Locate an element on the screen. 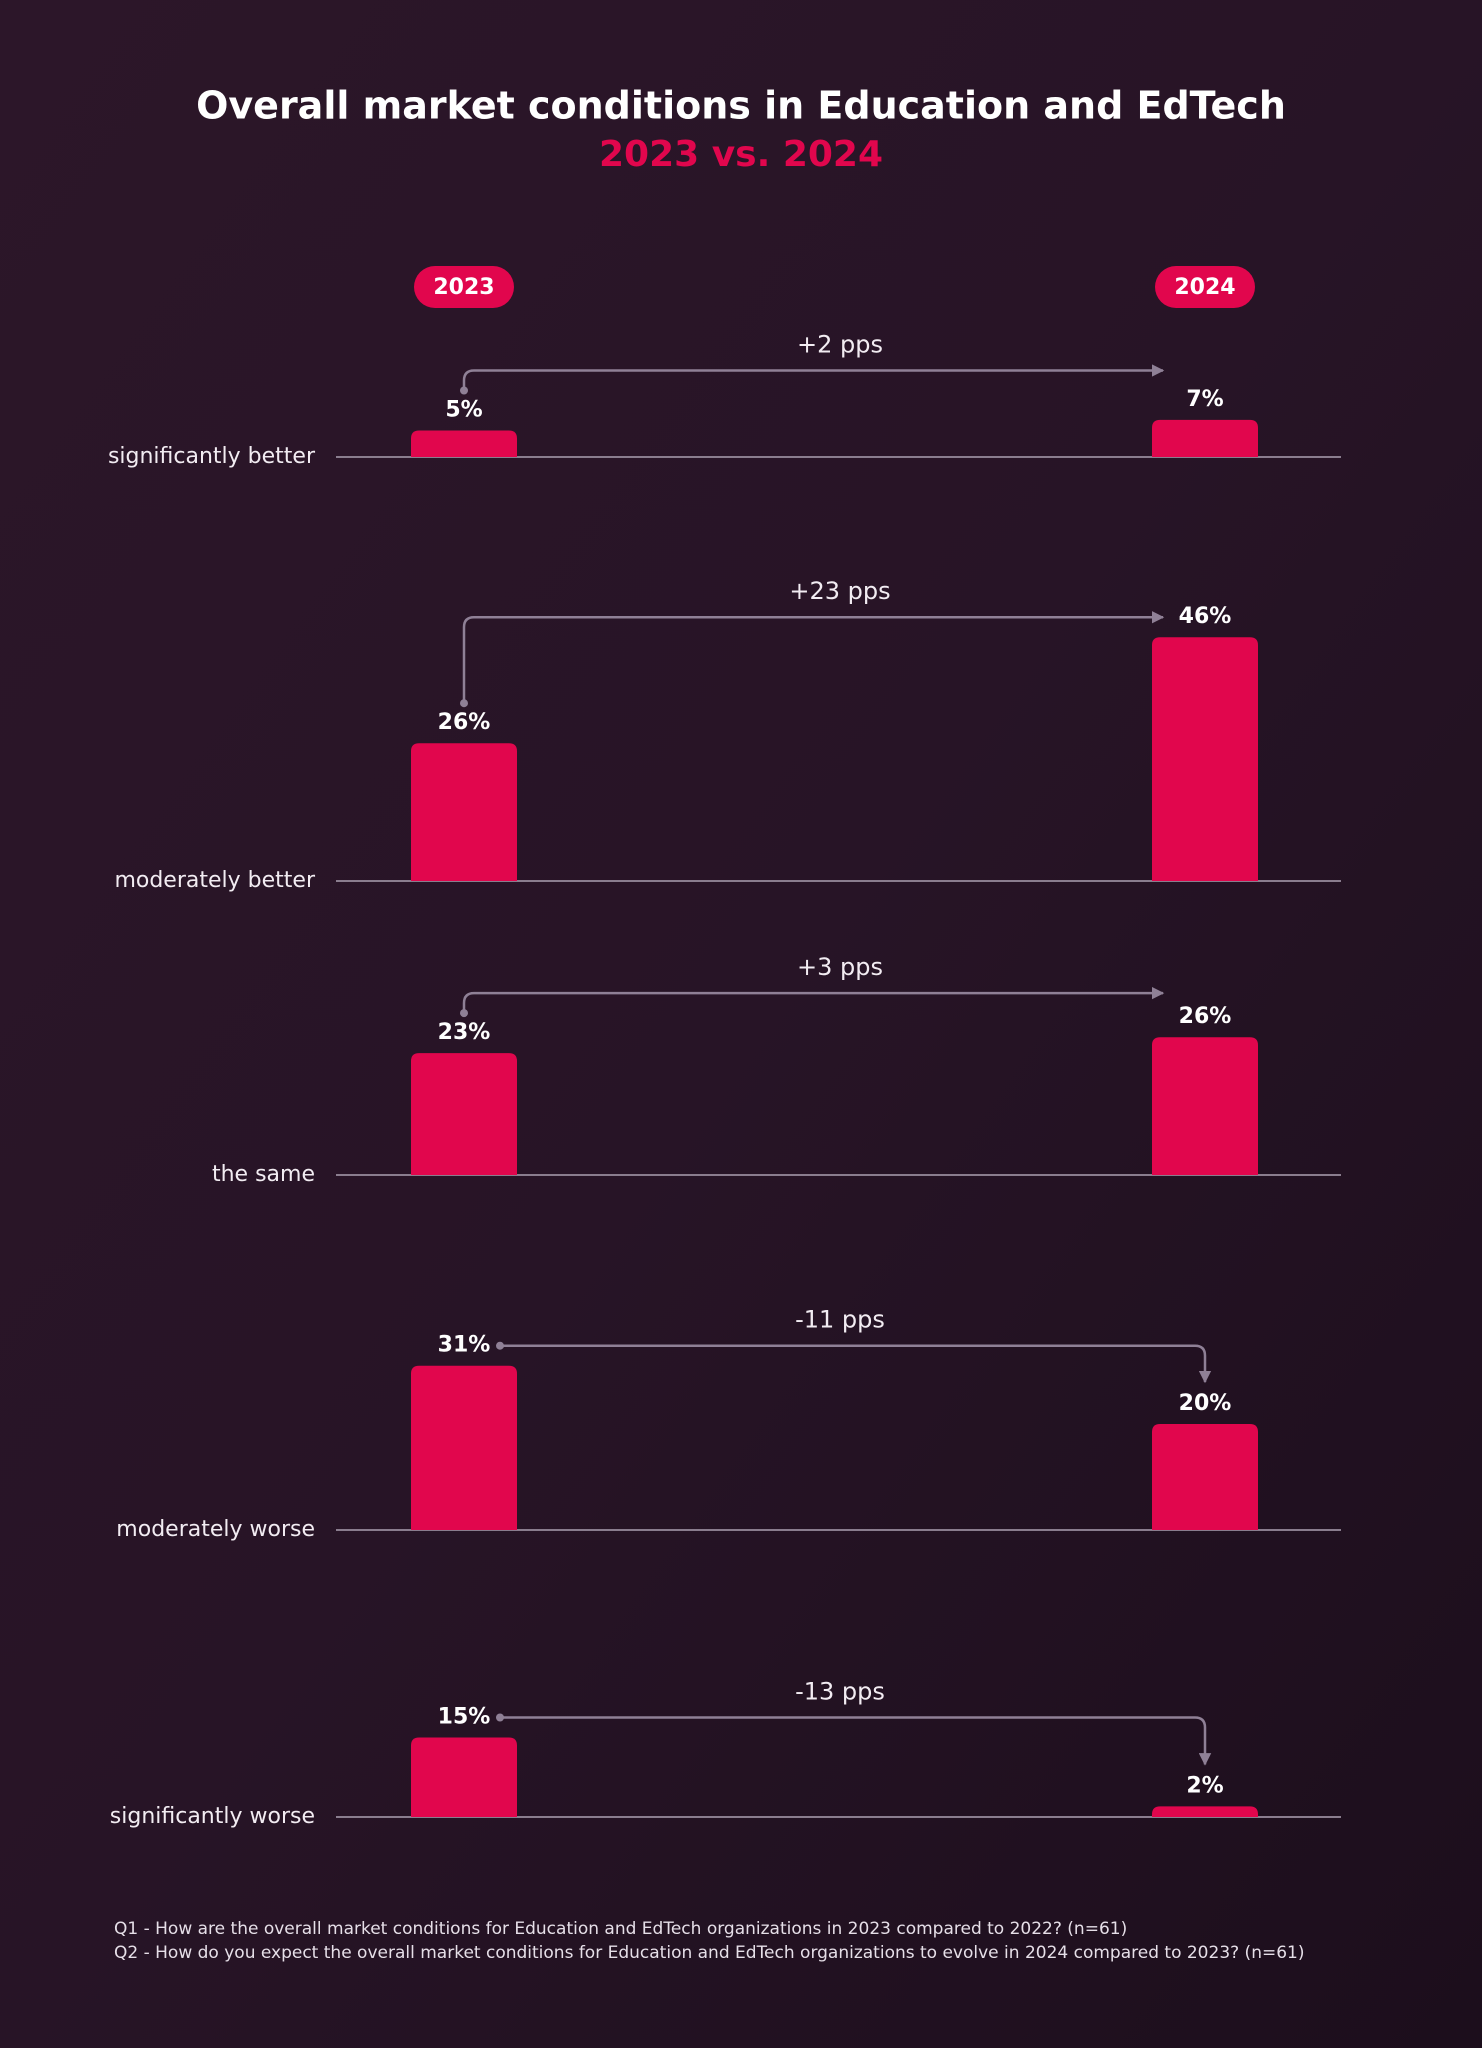 The image size is (1482, 2048). value-label: 31% is located at coordinates (464, 1345).